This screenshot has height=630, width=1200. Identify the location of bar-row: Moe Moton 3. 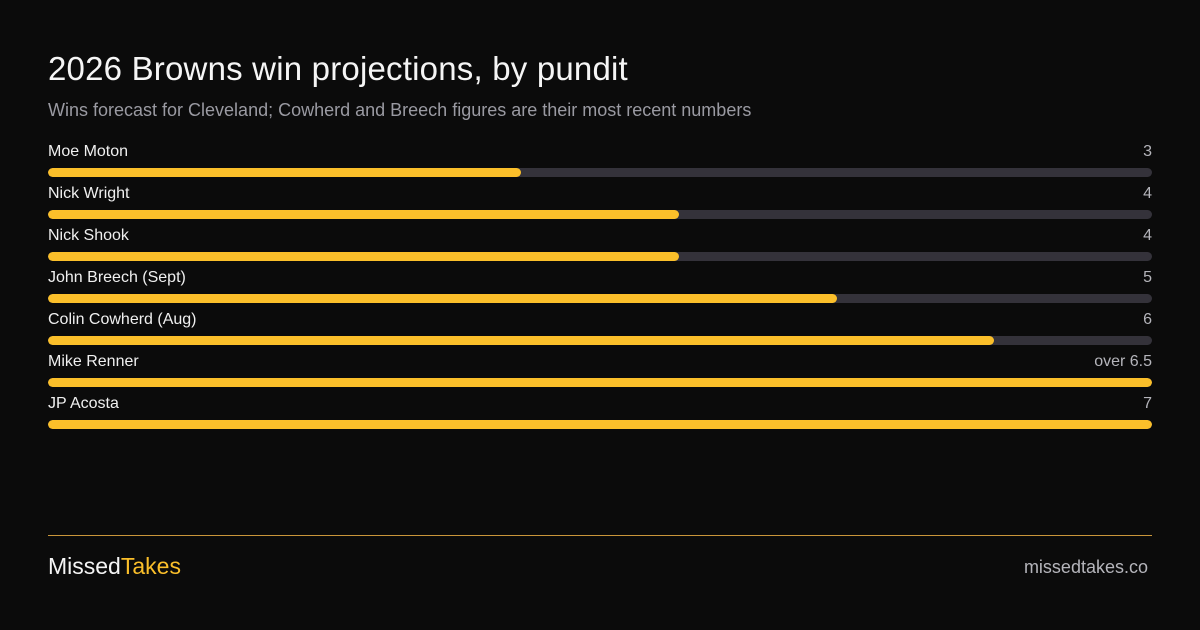
(600, 164).